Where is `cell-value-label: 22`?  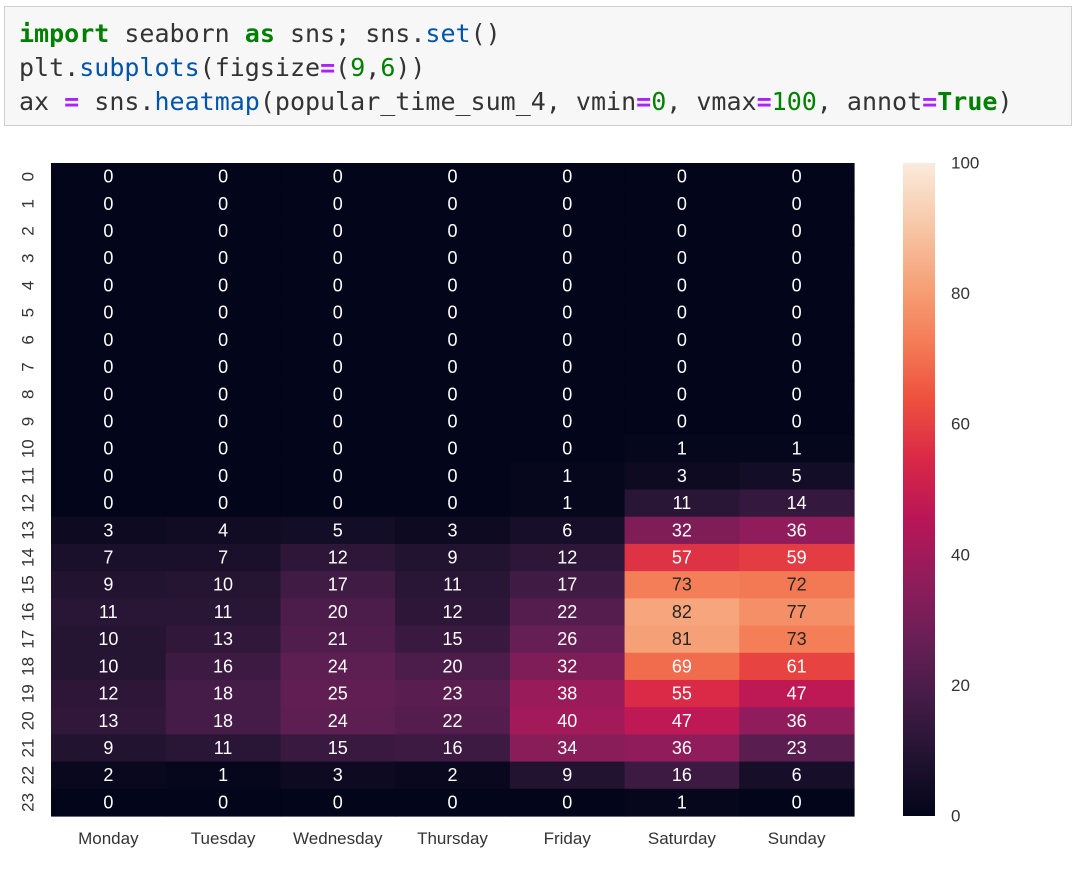
cell-value-label: 22 is located at coordinates (452, 721).